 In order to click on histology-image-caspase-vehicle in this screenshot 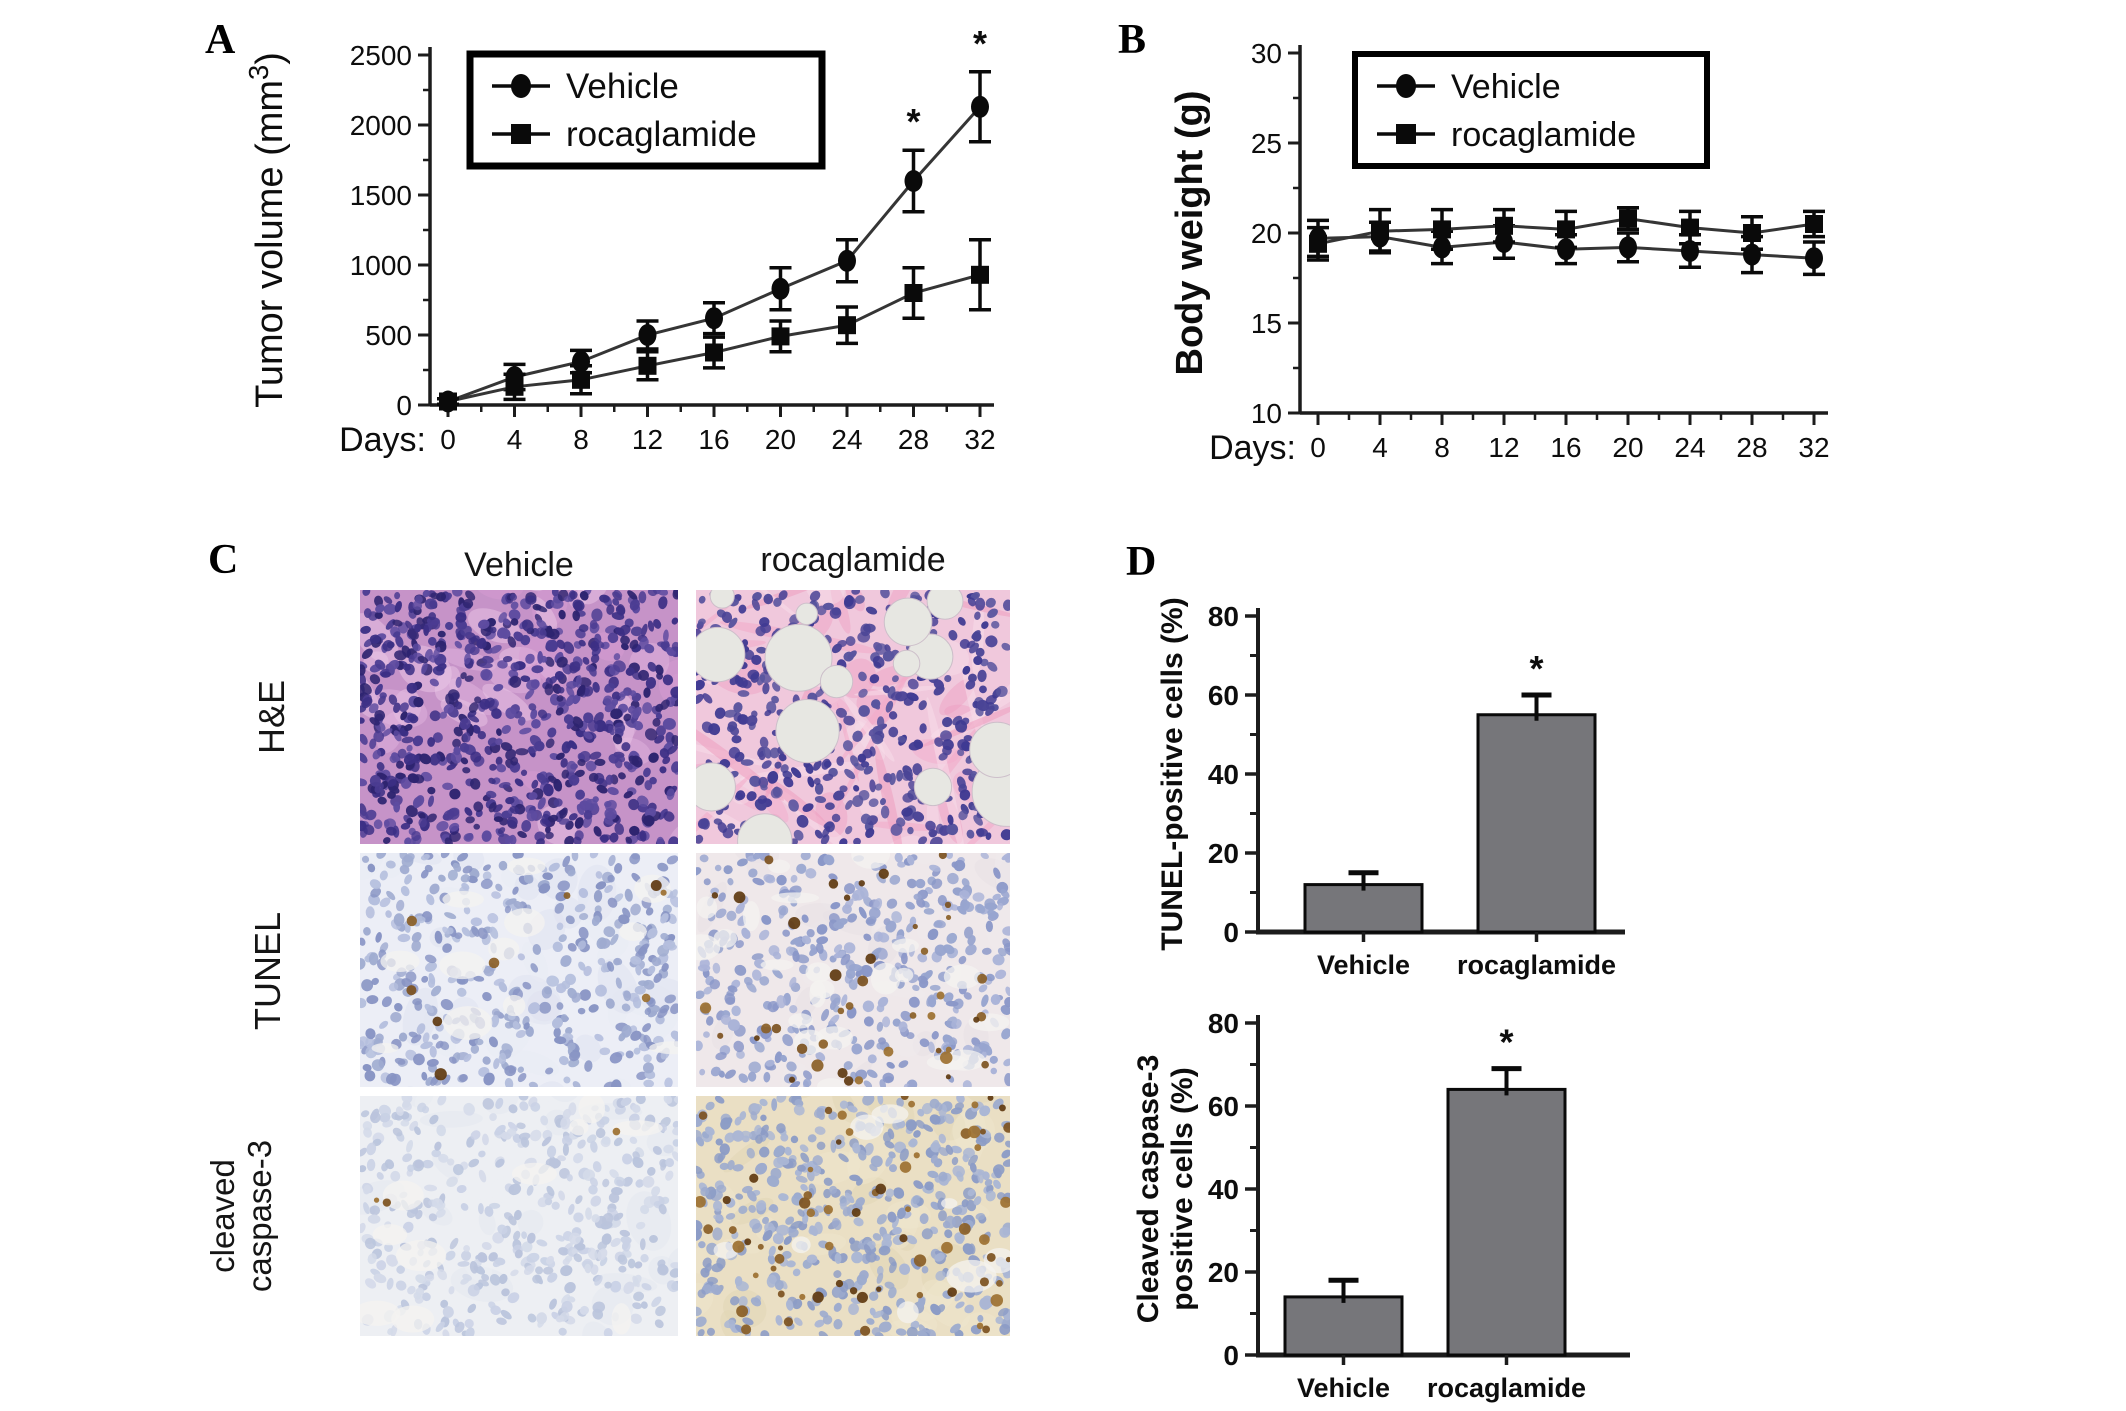, I will do `click(519, 1216)`.